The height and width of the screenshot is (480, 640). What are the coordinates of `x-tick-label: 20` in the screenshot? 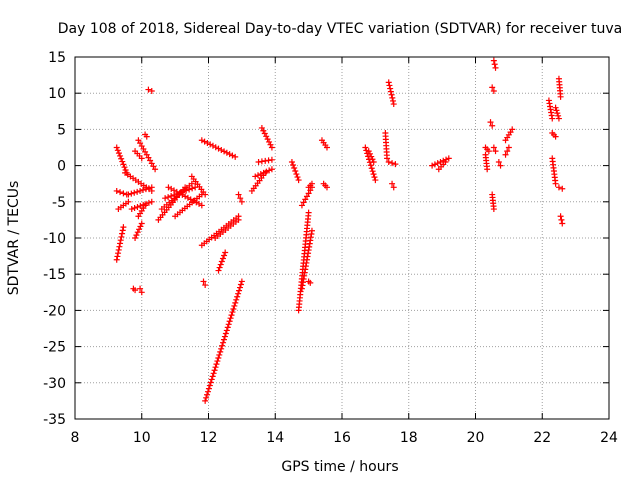 It's located at (476, 438).